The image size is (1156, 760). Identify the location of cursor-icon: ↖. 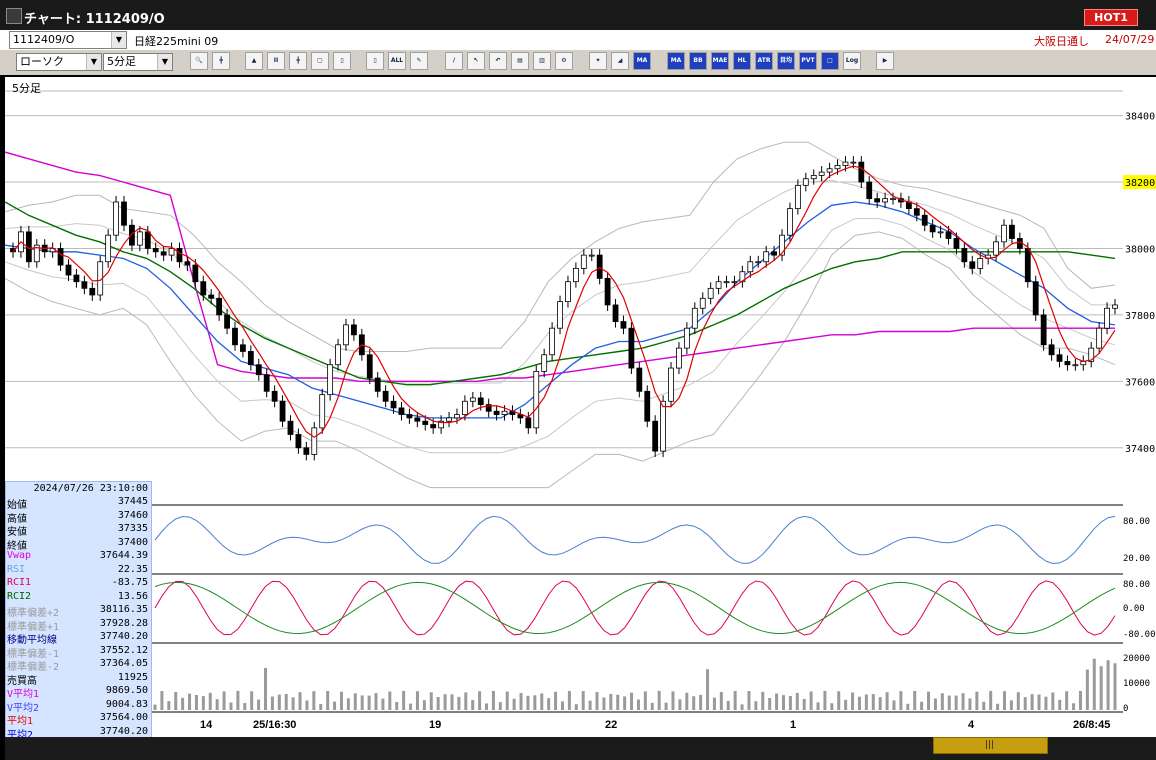
(476, 61).